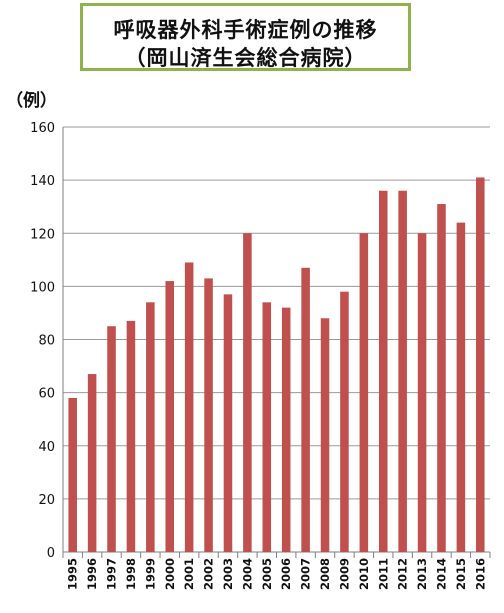  Describe the element at coordinates (51, 553) in the screenshot. I see `y-tick-label: 0` at that location.